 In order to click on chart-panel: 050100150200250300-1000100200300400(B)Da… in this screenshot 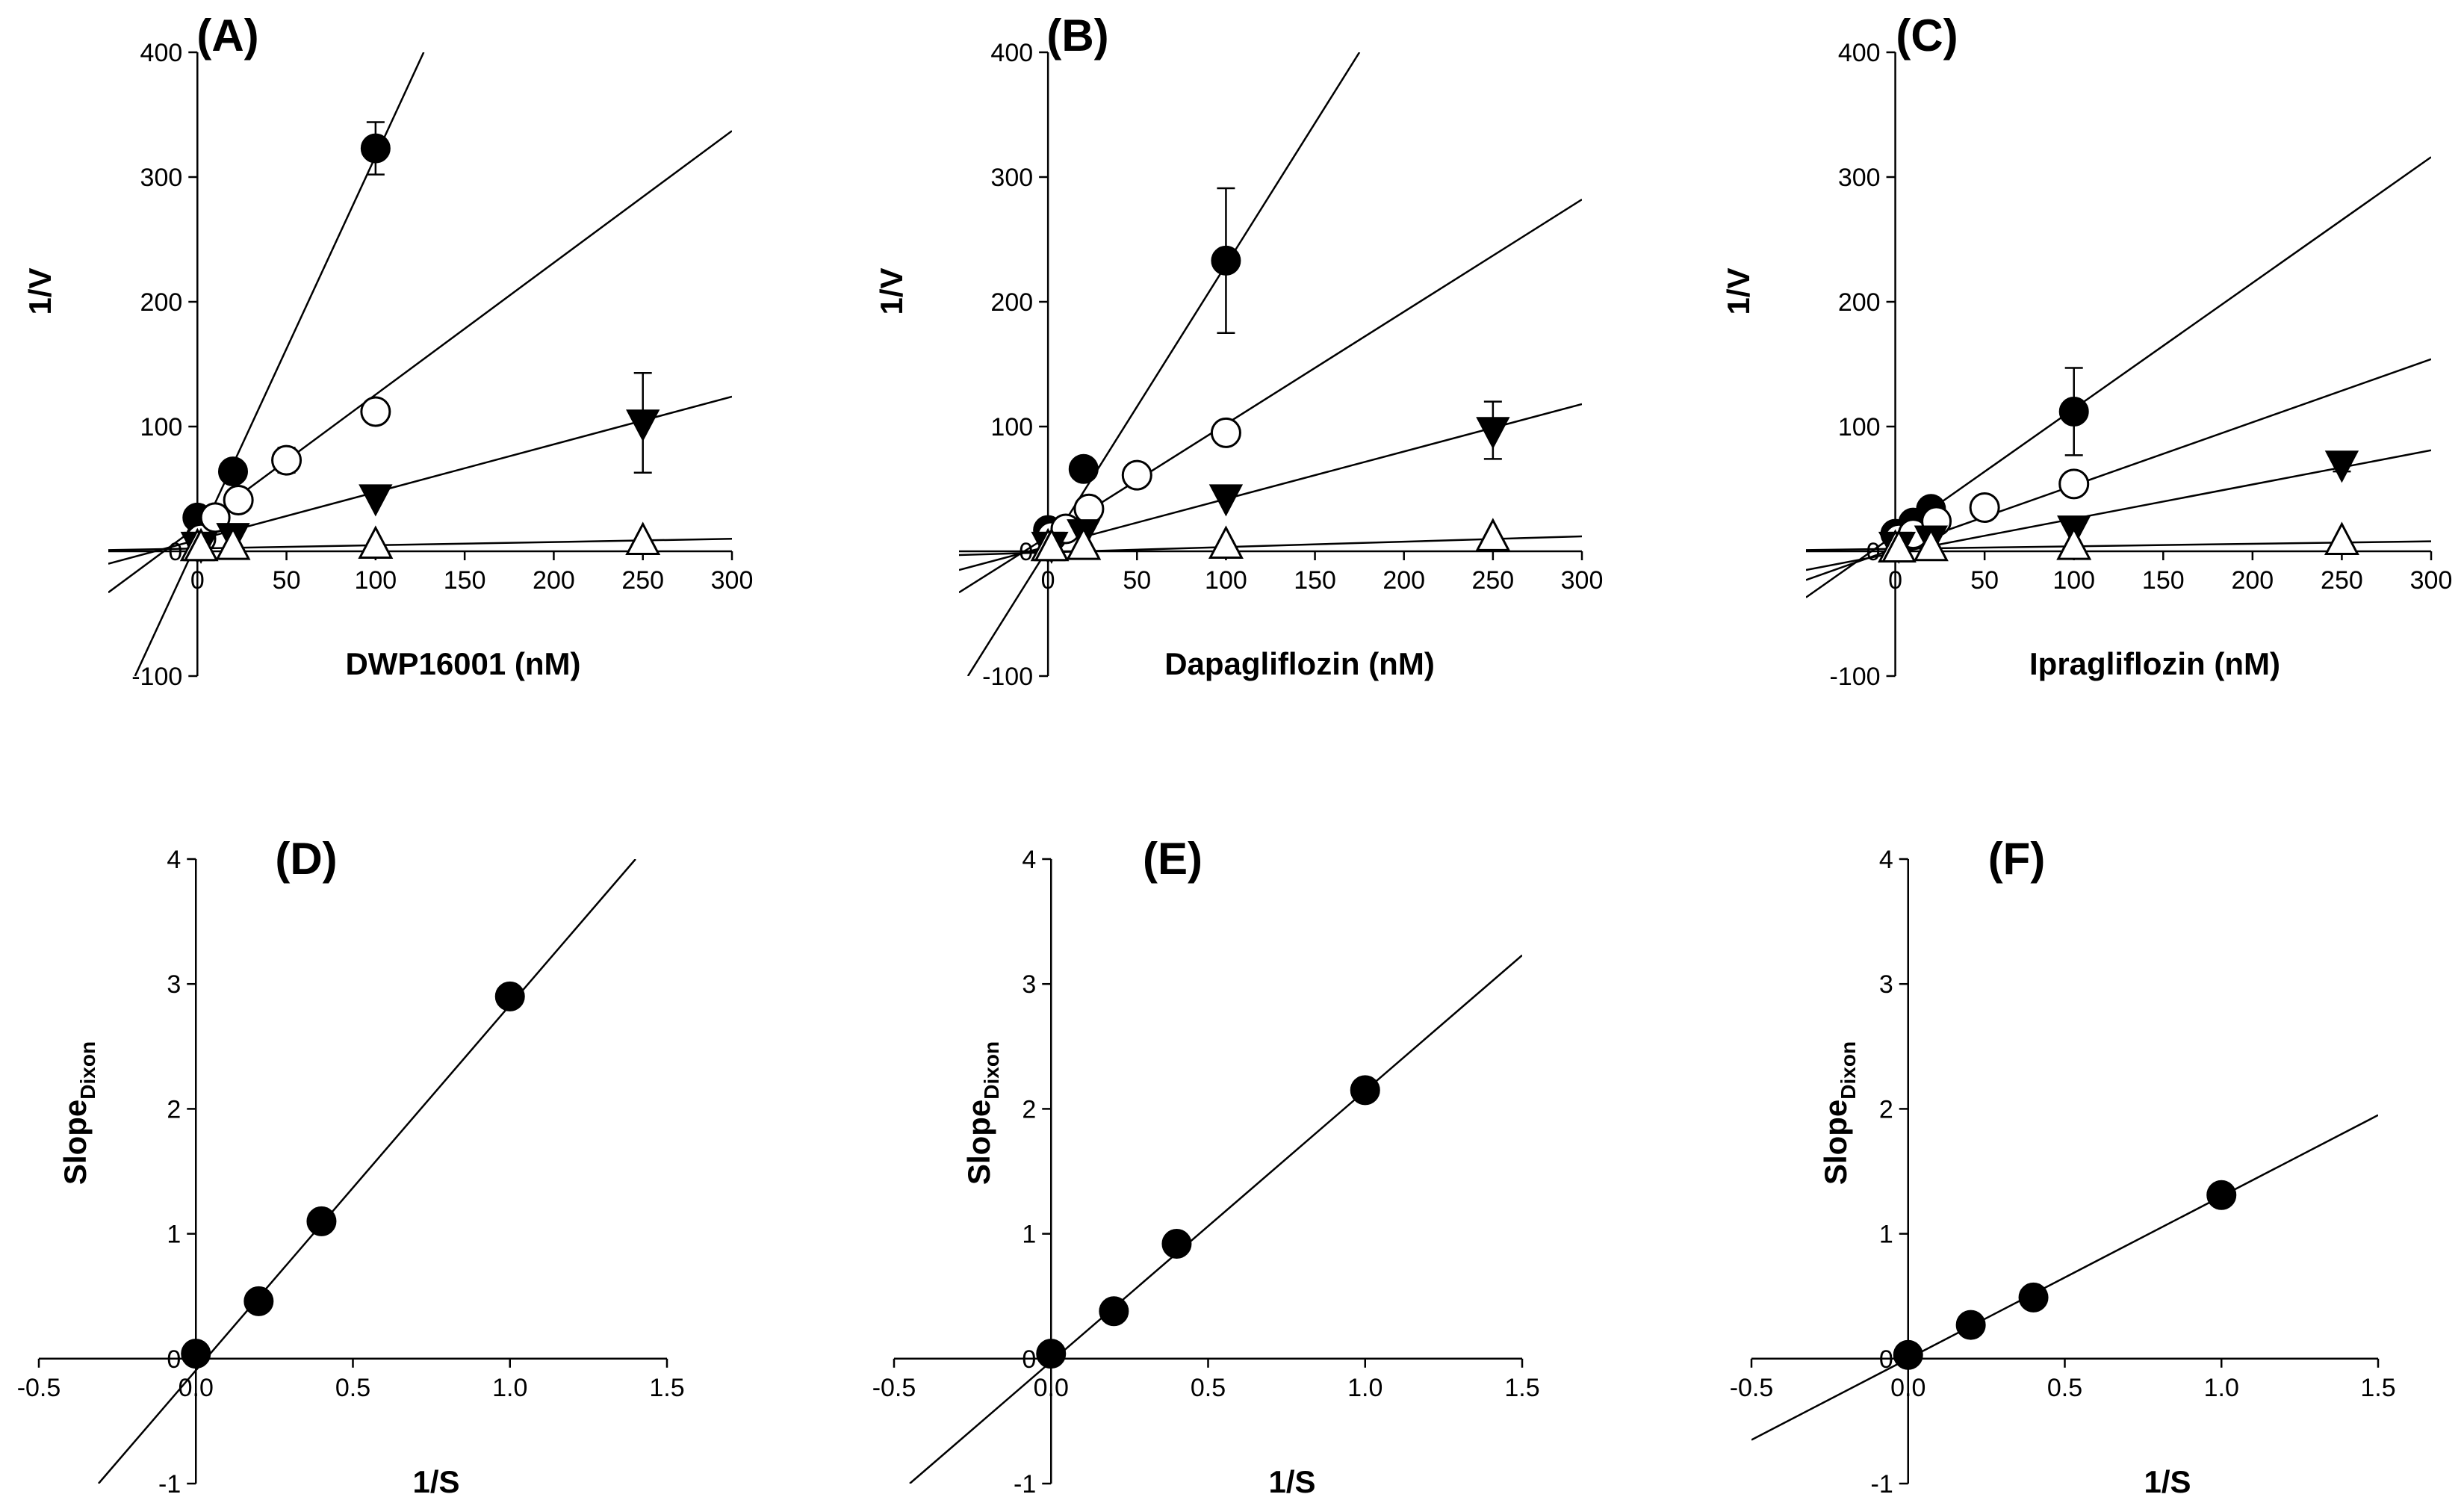, I will do `click(1238, 350)`.